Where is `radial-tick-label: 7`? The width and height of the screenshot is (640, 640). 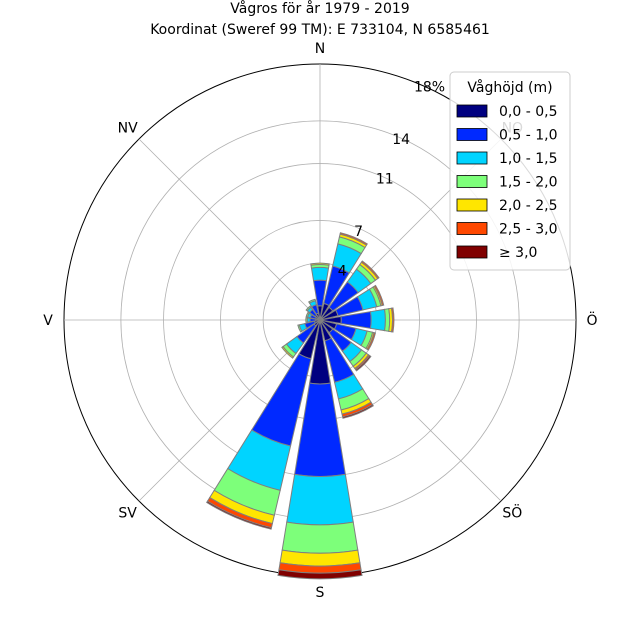 radial-tick-label: 7 is located at coordinates (358, 232).